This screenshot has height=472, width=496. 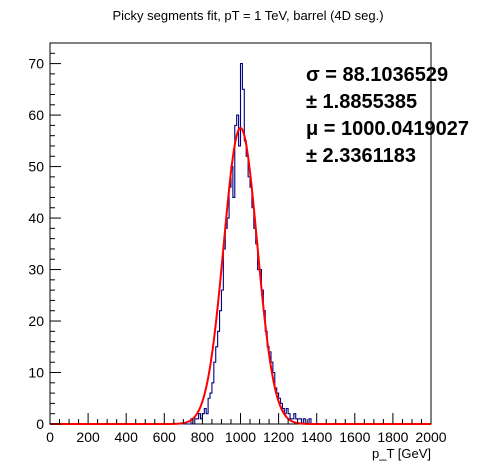 What do you see at coordinates (36, 270) in the screenshot?
I see `y-tick-label: 30` at bounding box center [36, 270].